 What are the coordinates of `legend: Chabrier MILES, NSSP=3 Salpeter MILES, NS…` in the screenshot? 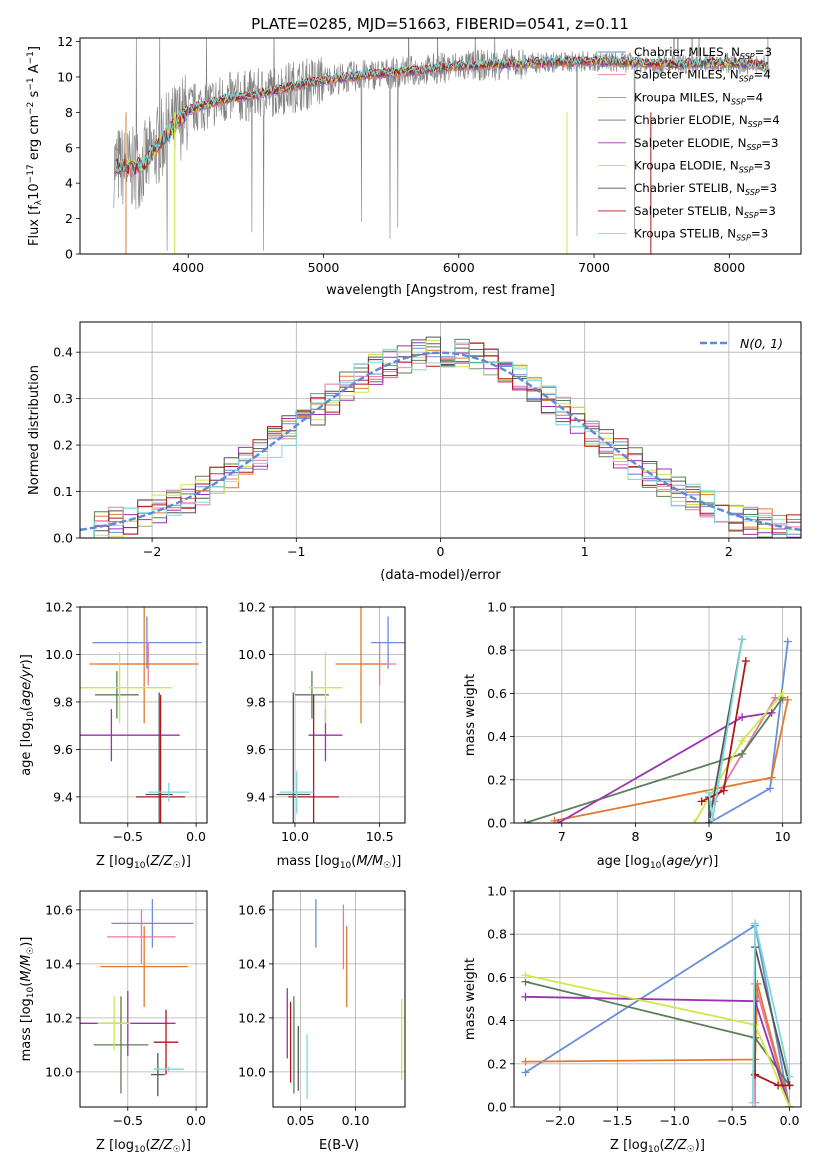 It's located at (689, 144).